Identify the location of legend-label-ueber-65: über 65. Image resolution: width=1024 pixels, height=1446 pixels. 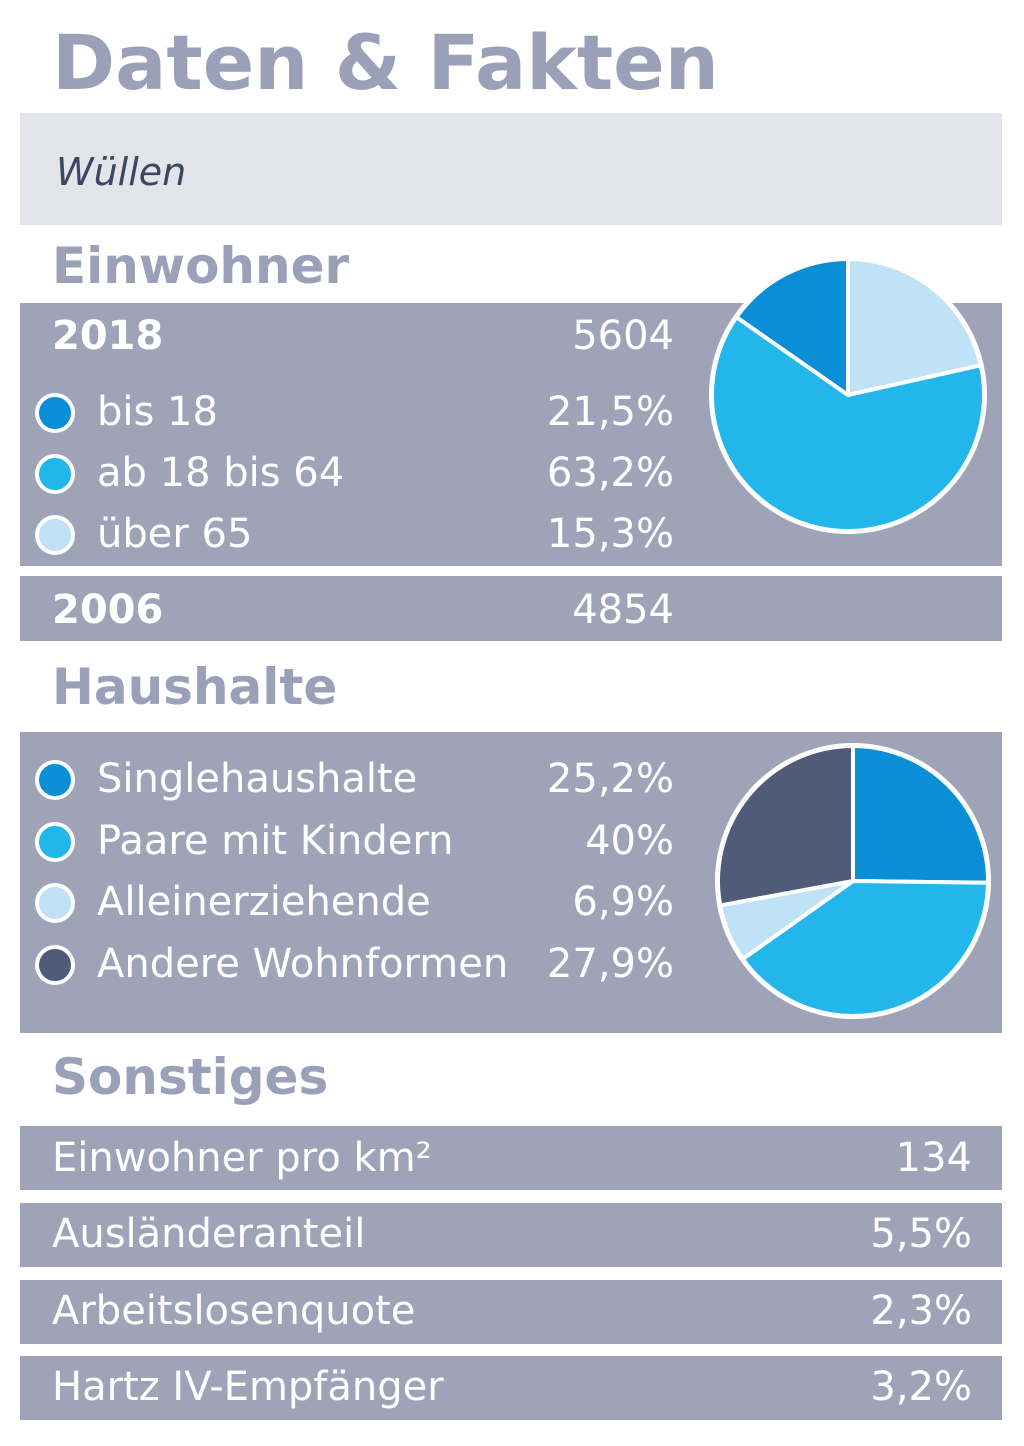
(175, 534).